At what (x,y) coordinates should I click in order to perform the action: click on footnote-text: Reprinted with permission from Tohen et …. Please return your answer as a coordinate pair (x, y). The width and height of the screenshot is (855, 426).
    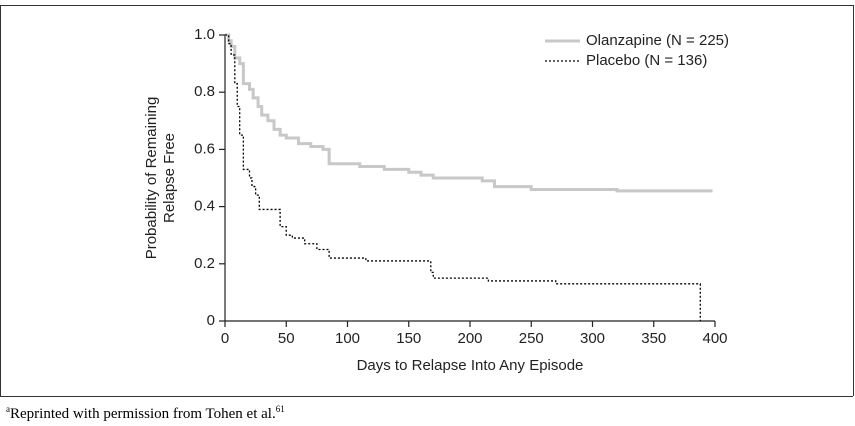
    Looking at the image, I should click on (143, 414).